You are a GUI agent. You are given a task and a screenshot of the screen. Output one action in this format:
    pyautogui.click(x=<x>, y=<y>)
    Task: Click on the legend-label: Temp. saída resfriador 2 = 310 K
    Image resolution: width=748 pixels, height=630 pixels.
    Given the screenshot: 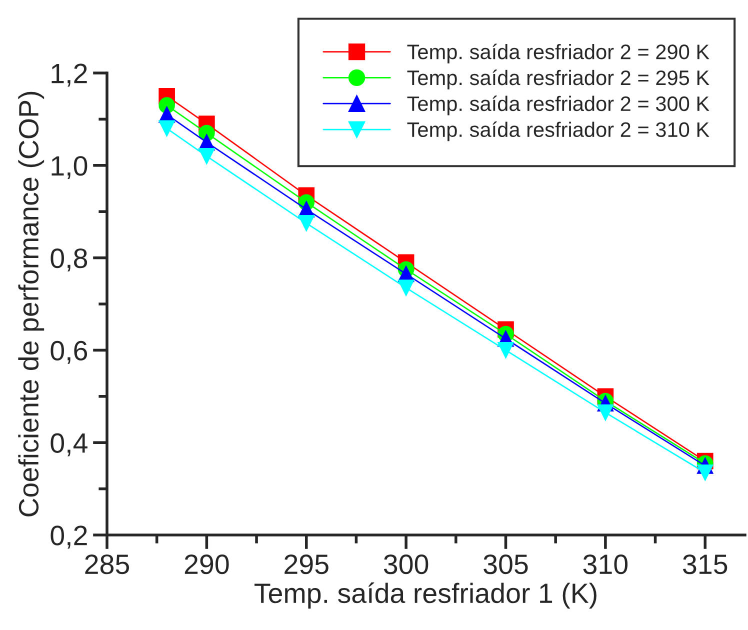 What is the action you would take?
    pyautogui.click(x=558, y=131)
    